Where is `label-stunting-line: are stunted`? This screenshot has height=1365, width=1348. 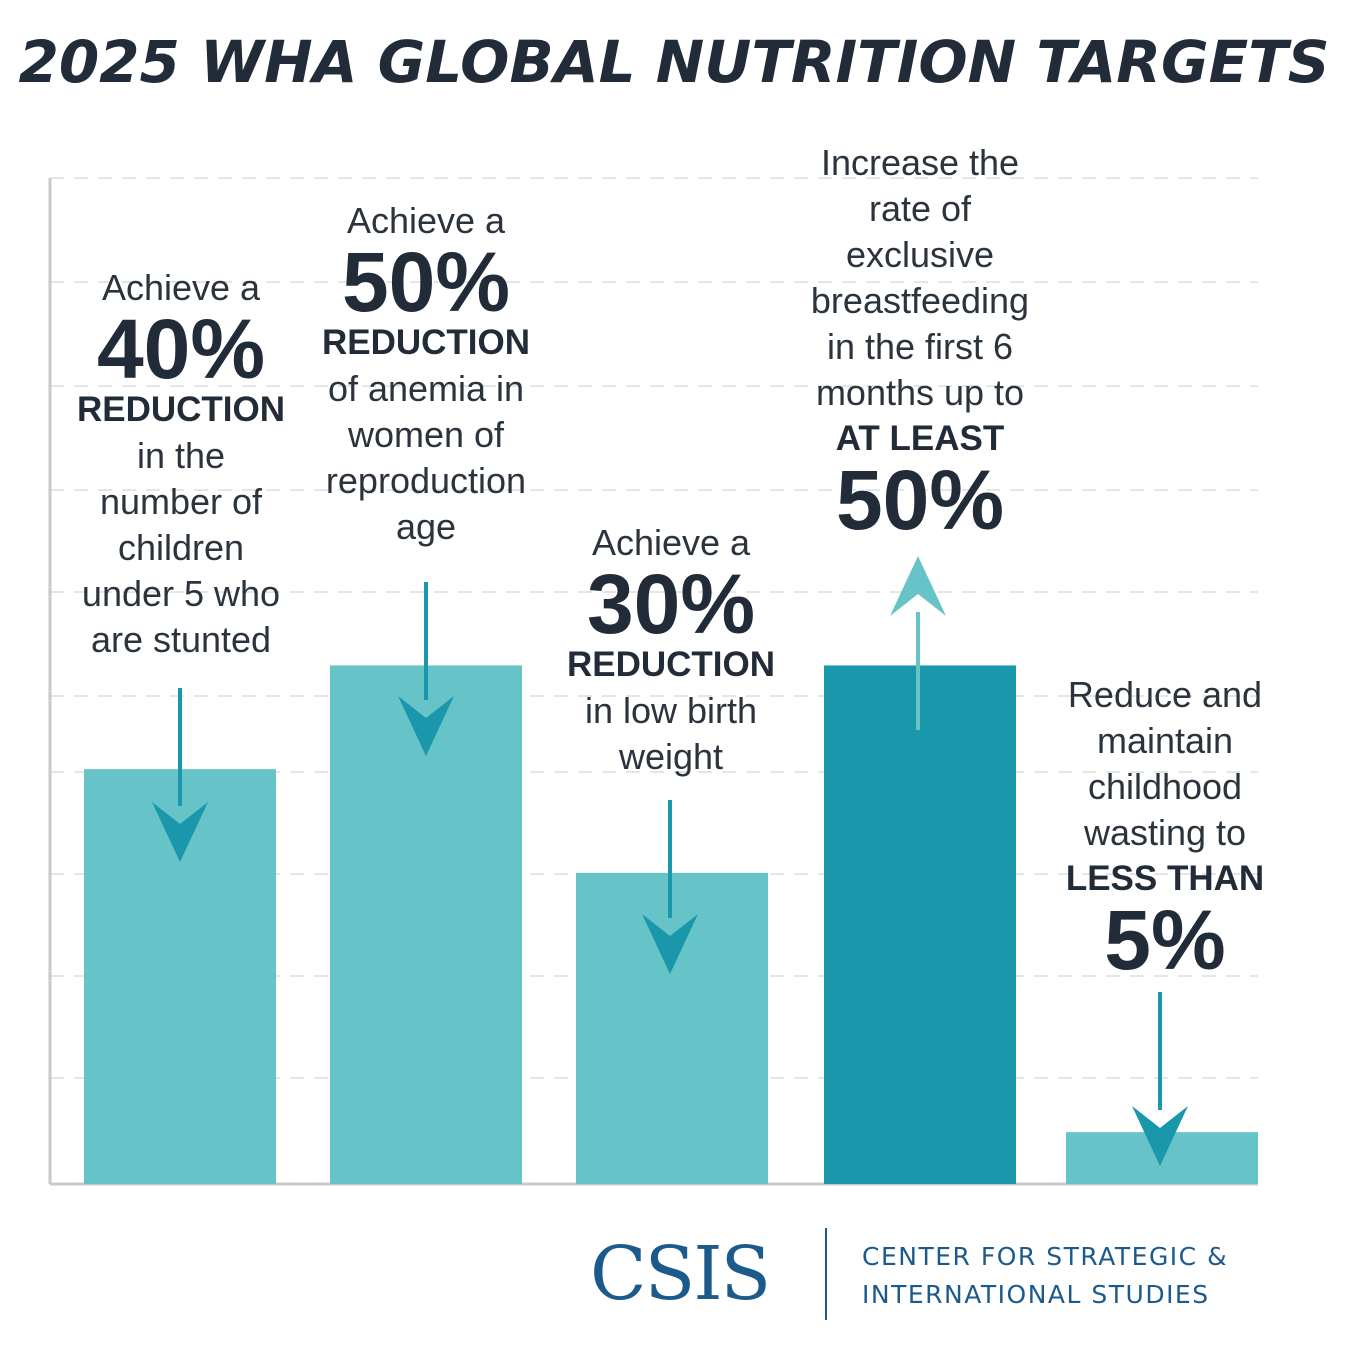 label-stunting-line: are stunted is located at coordinates (181, 639).